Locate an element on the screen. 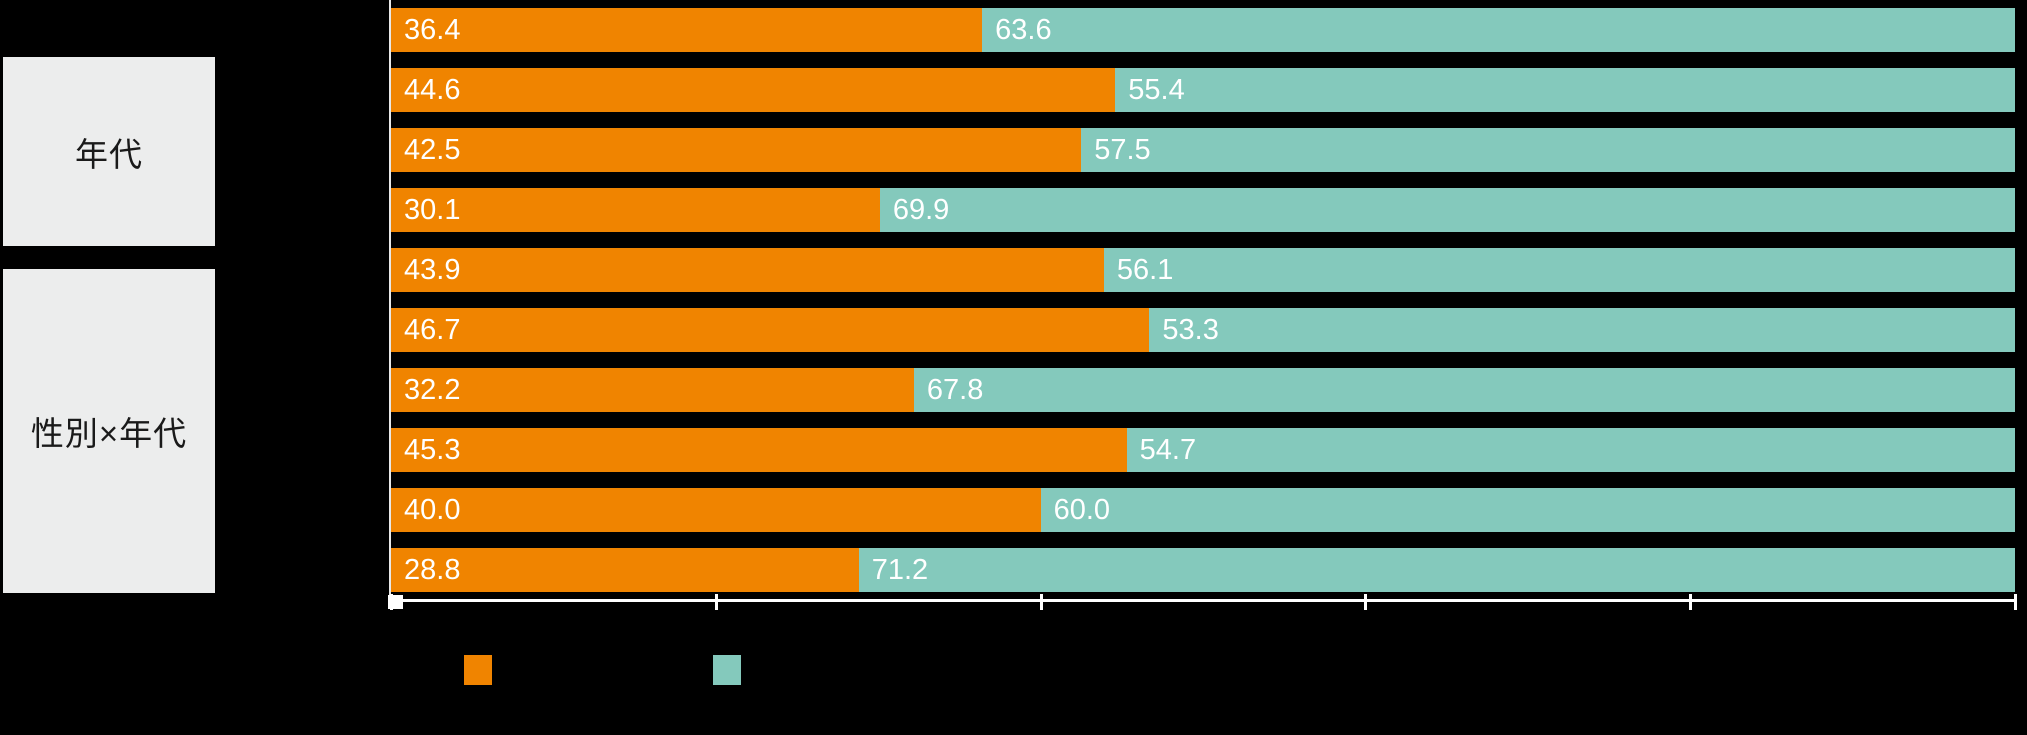 The image size is (2027, 735). bar-value-label: 71.2 is located at coordinates (900, 569).